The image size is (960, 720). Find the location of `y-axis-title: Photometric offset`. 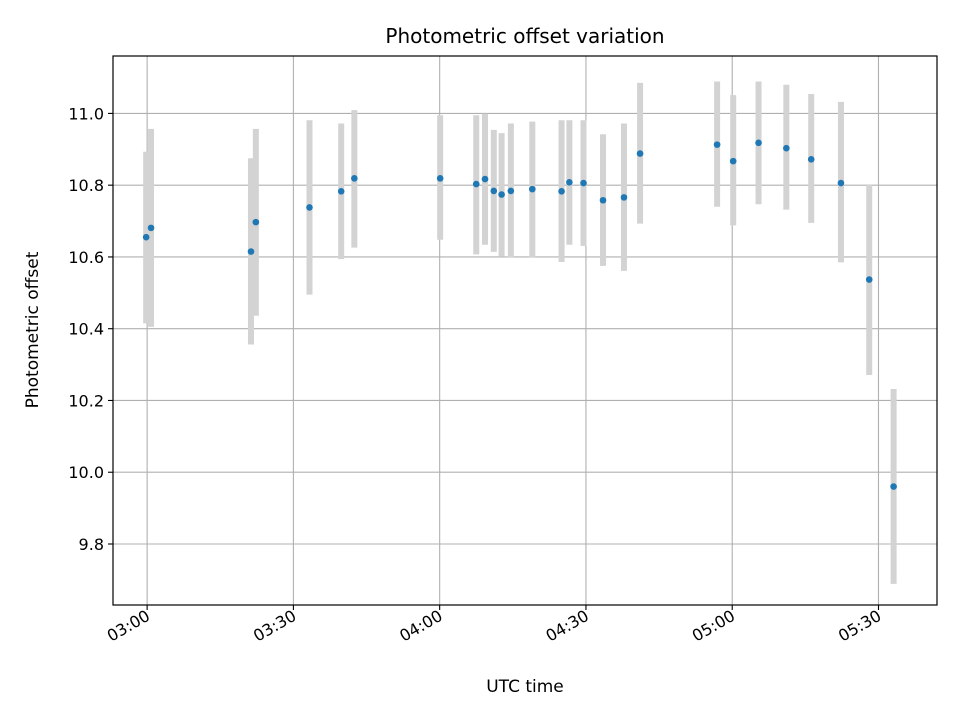

y-axis-title: Photometric offset is located at coordinates (33, 329).